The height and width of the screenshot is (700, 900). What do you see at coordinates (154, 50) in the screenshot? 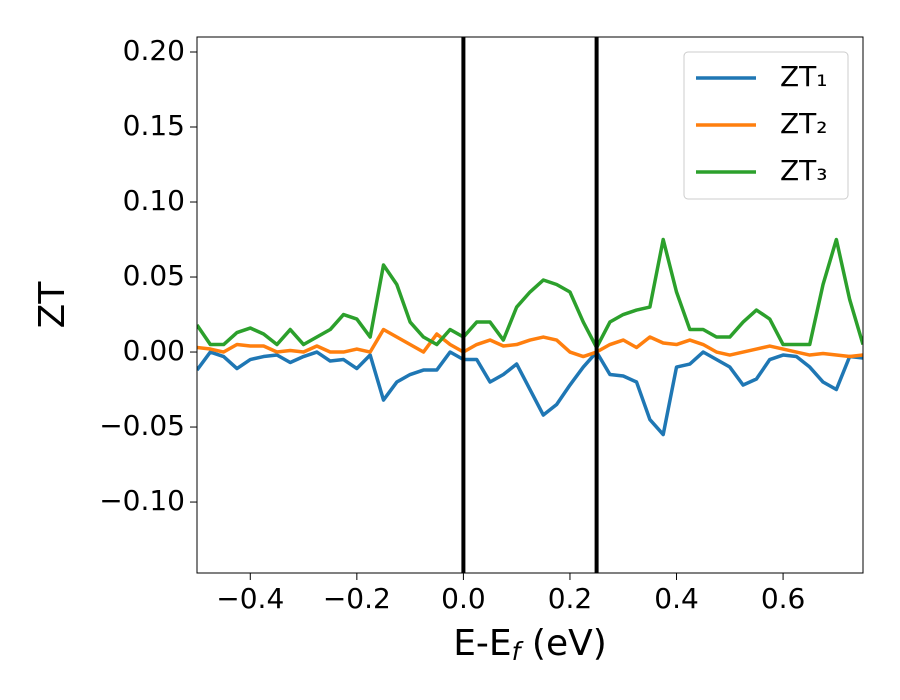
I see `y-tick-label: 0.20` at bounding box center [154, 50].